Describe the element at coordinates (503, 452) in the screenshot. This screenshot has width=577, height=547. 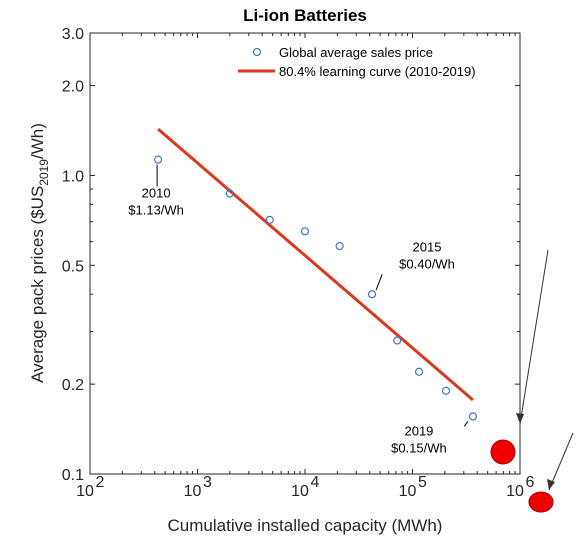
I see `red-marker-upper` at that location.